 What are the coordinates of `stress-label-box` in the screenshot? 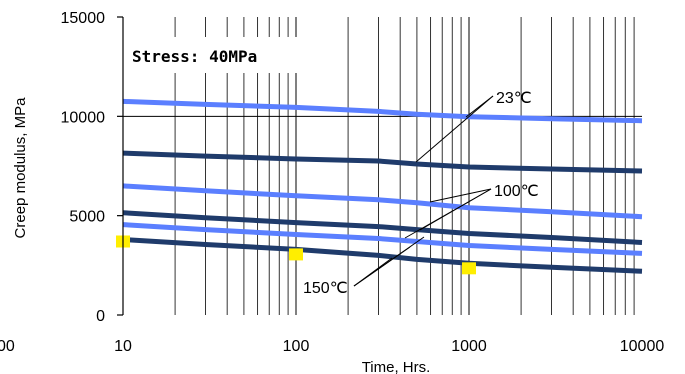 It's located at (218, 55).